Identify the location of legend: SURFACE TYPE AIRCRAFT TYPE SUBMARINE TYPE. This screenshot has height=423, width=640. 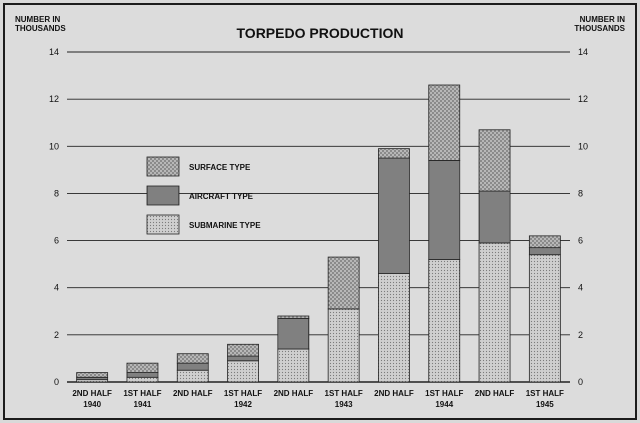
(203, 195).